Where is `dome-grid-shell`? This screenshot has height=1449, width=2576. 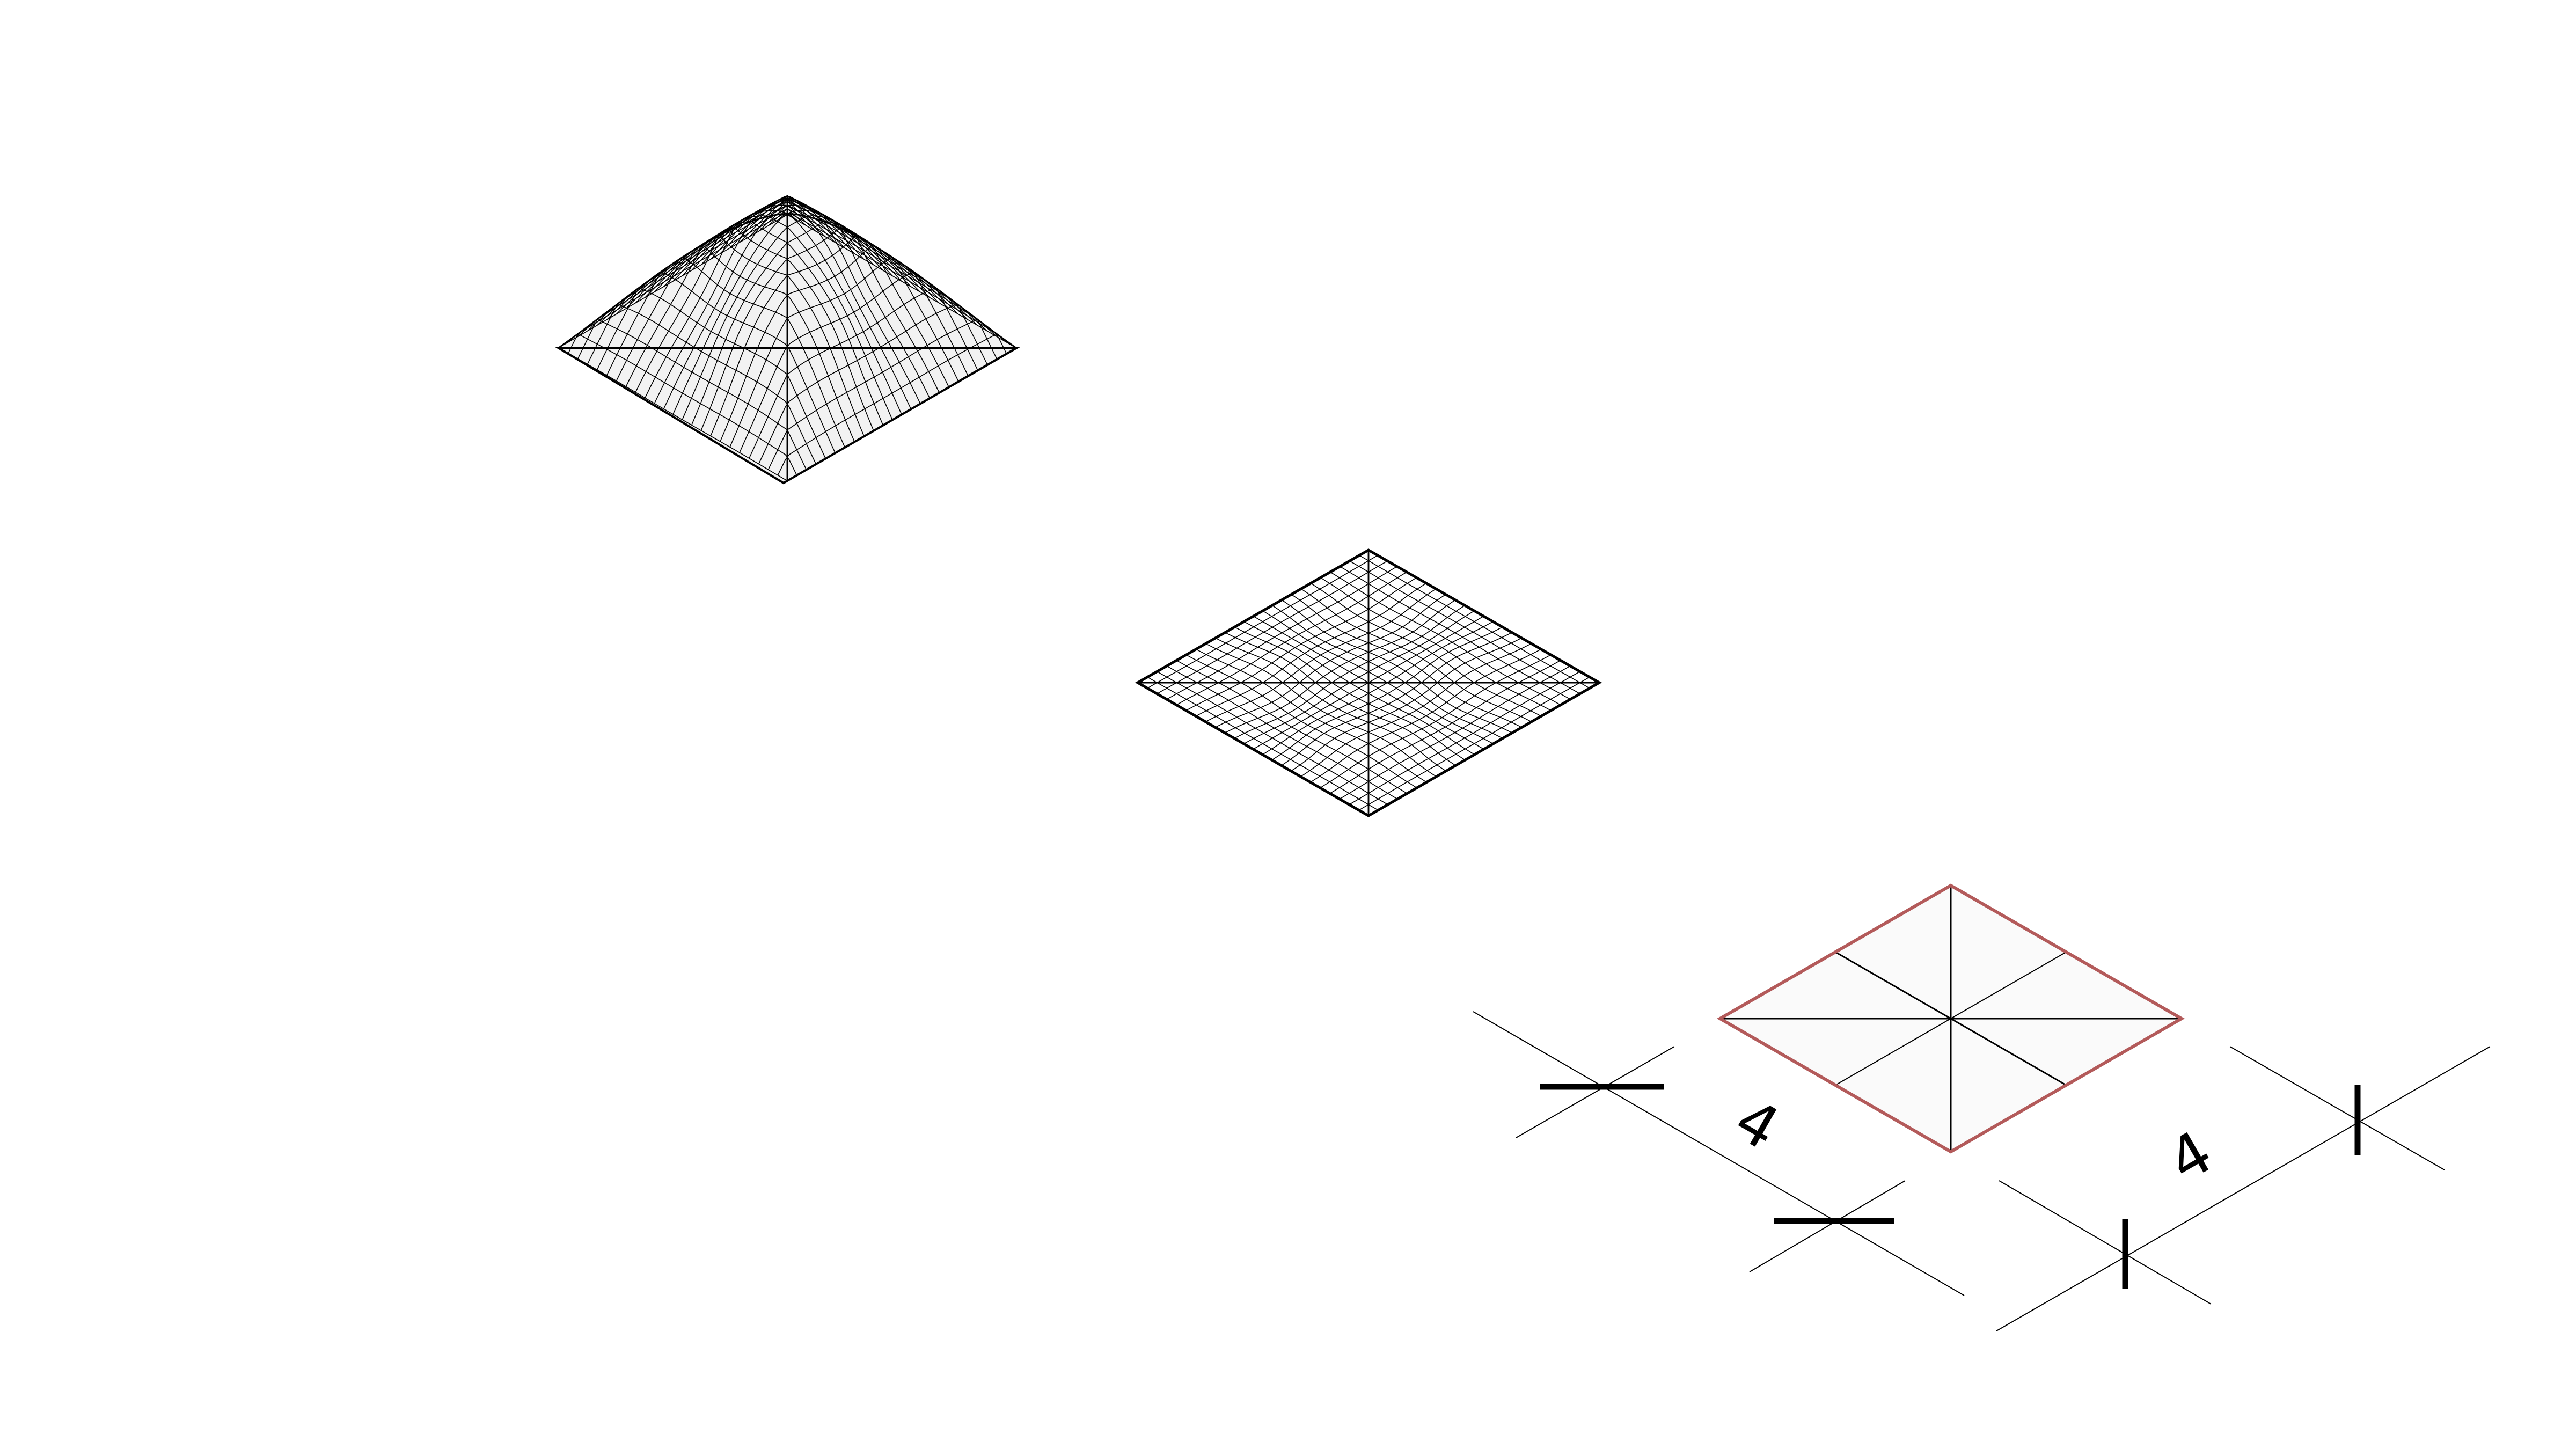
dome-grid-shell is located at coordinates (787, 340).